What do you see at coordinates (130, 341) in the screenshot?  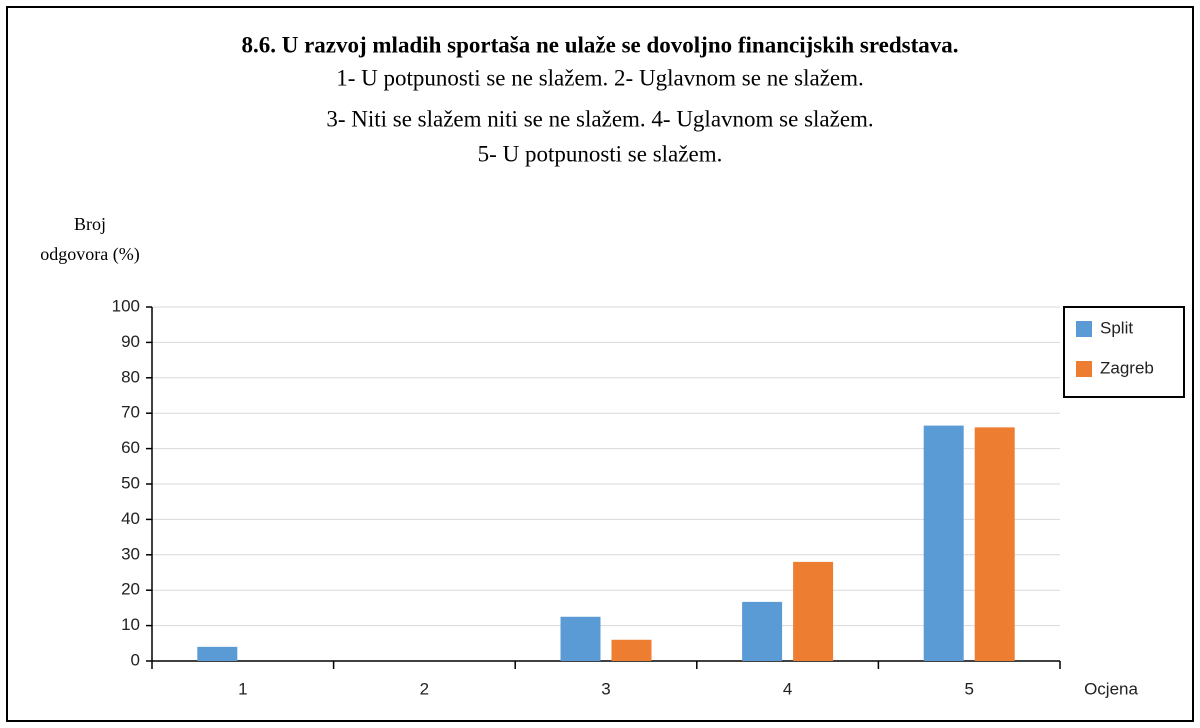 I see `y-tick-label: 90` at bounding box center [130, 341].